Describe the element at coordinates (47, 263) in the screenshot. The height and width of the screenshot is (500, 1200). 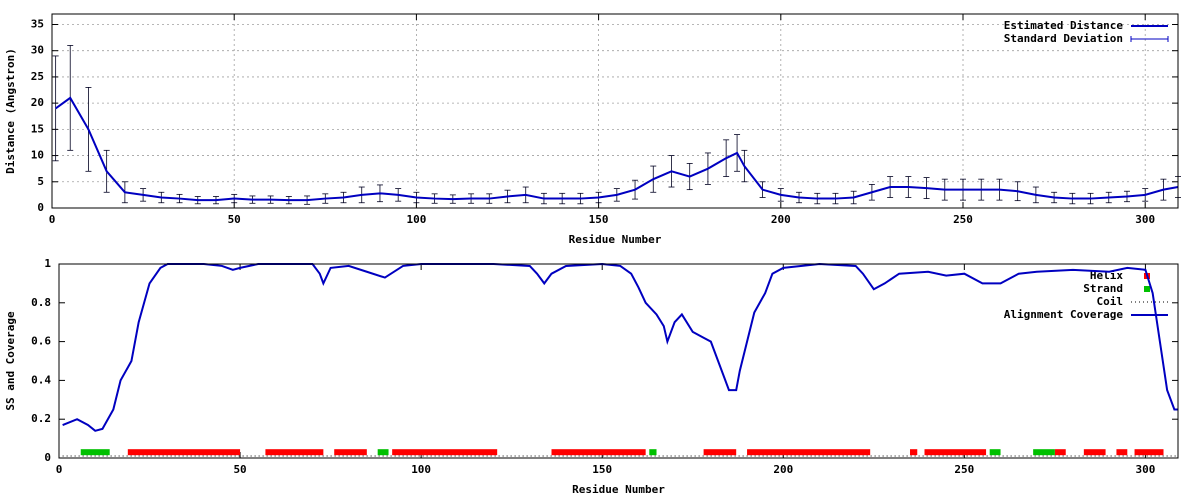
I see `y-tick-label: 1` at that location.